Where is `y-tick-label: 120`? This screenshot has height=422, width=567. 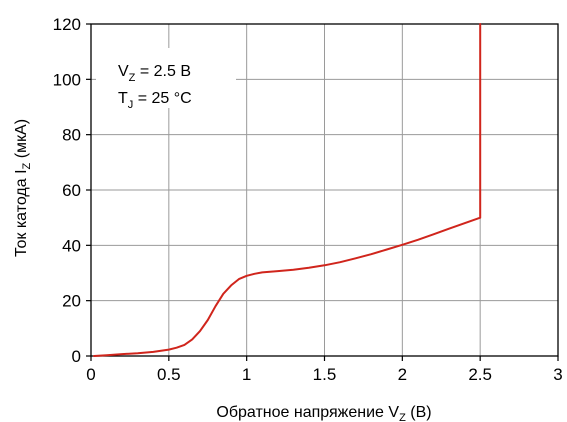 y-tick-label: 120 is located at coordinates (67, 24).